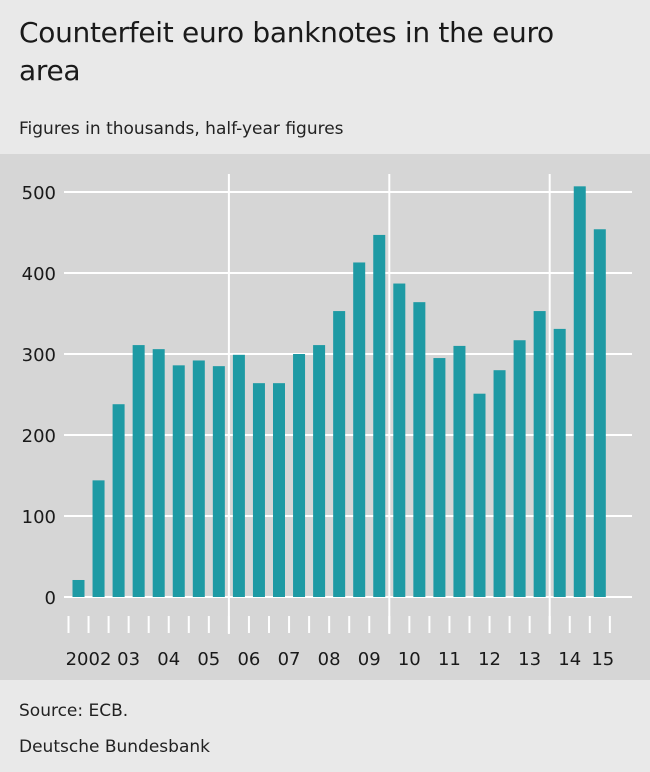 The width and height of the screenshot is (650, 772). What do you see at coordinates (218, 481) in the screenshot?
I see `bar-2005-h2` at bounding box center [218, 481].